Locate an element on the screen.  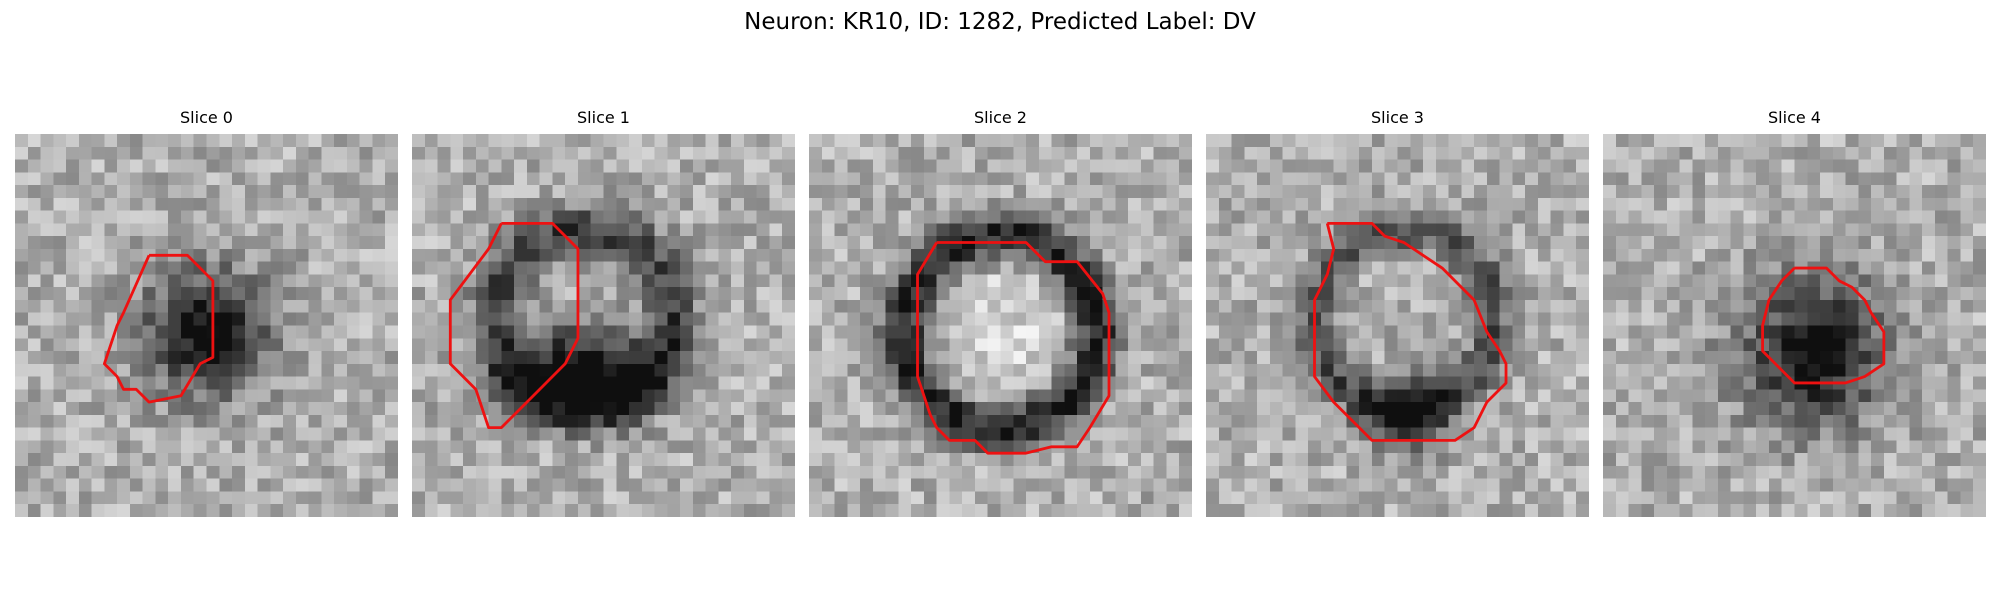
slice-panel-3: Slice 3 is located at coordinates (1397, 312).